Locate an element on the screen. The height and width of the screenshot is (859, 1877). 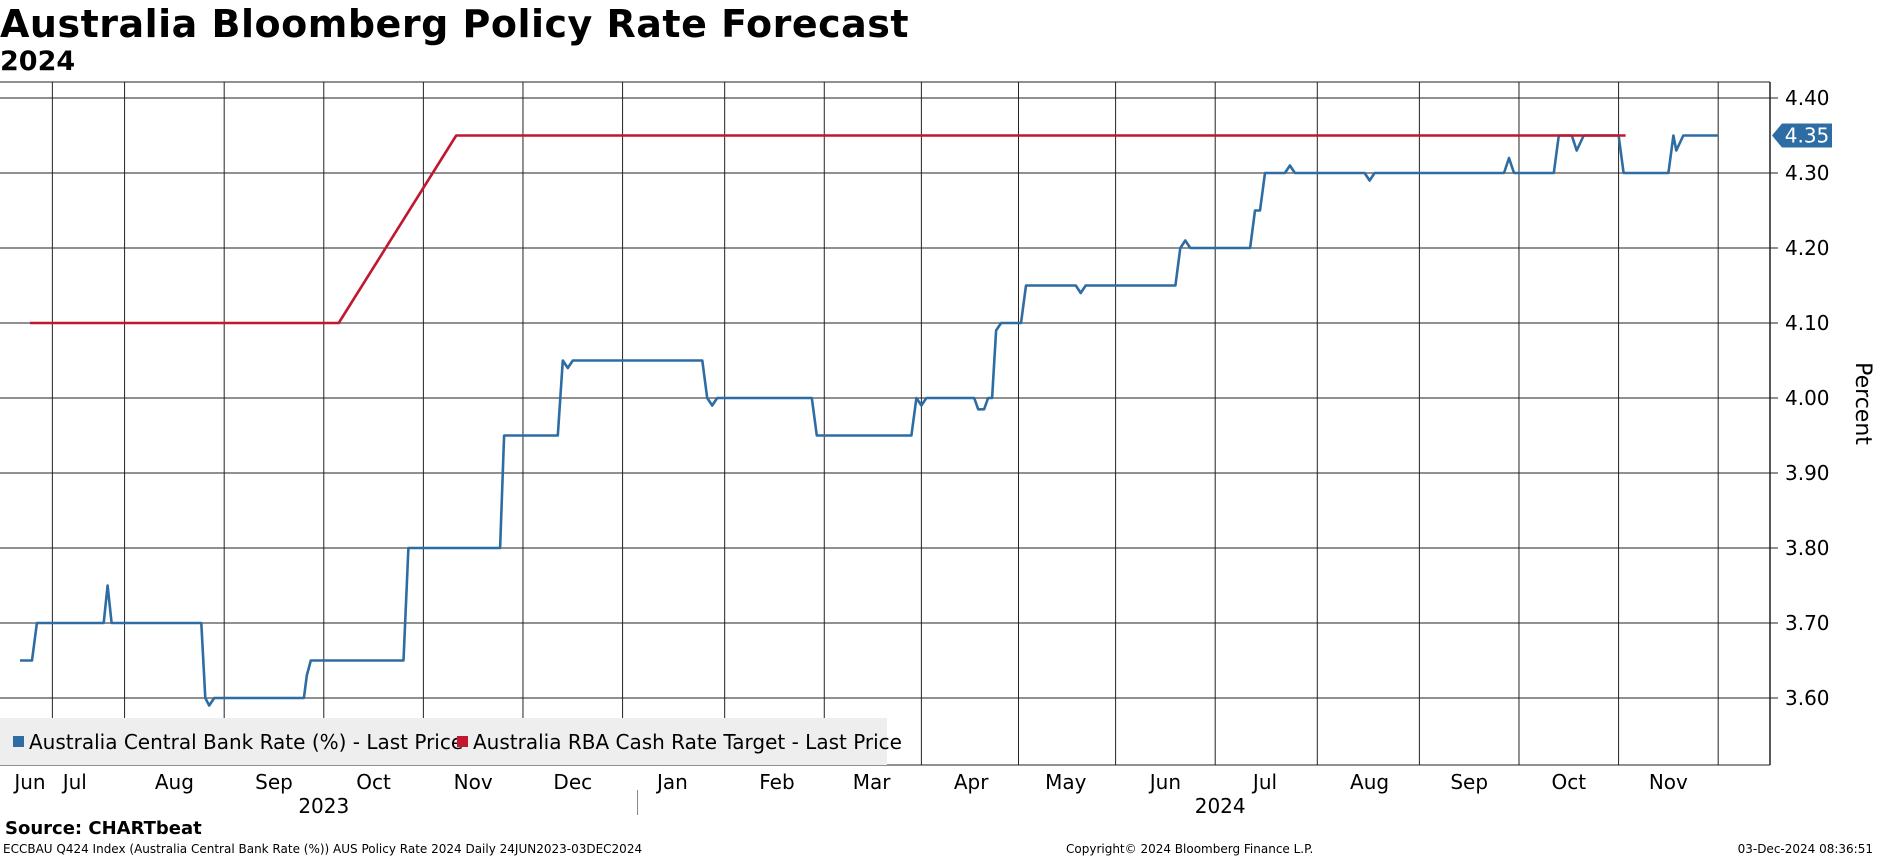
x-tick-label: Jan is located at coordinates (671, 782).